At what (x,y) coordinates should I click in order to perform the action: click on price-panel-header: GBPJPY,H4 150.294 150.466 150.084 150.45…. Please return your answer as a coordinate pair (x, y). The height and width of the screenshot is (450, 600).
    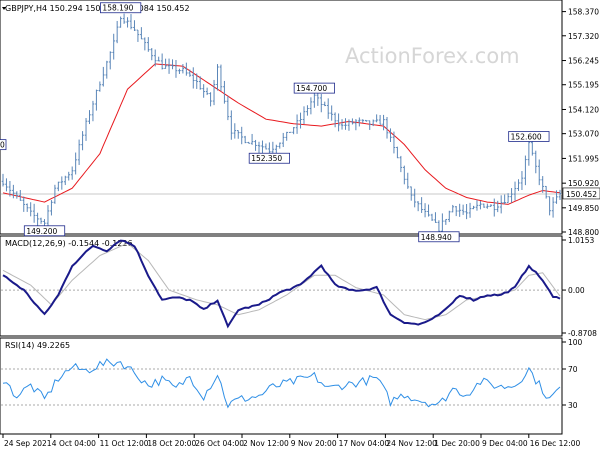
    Looking at the image, I should click on (97, 8).